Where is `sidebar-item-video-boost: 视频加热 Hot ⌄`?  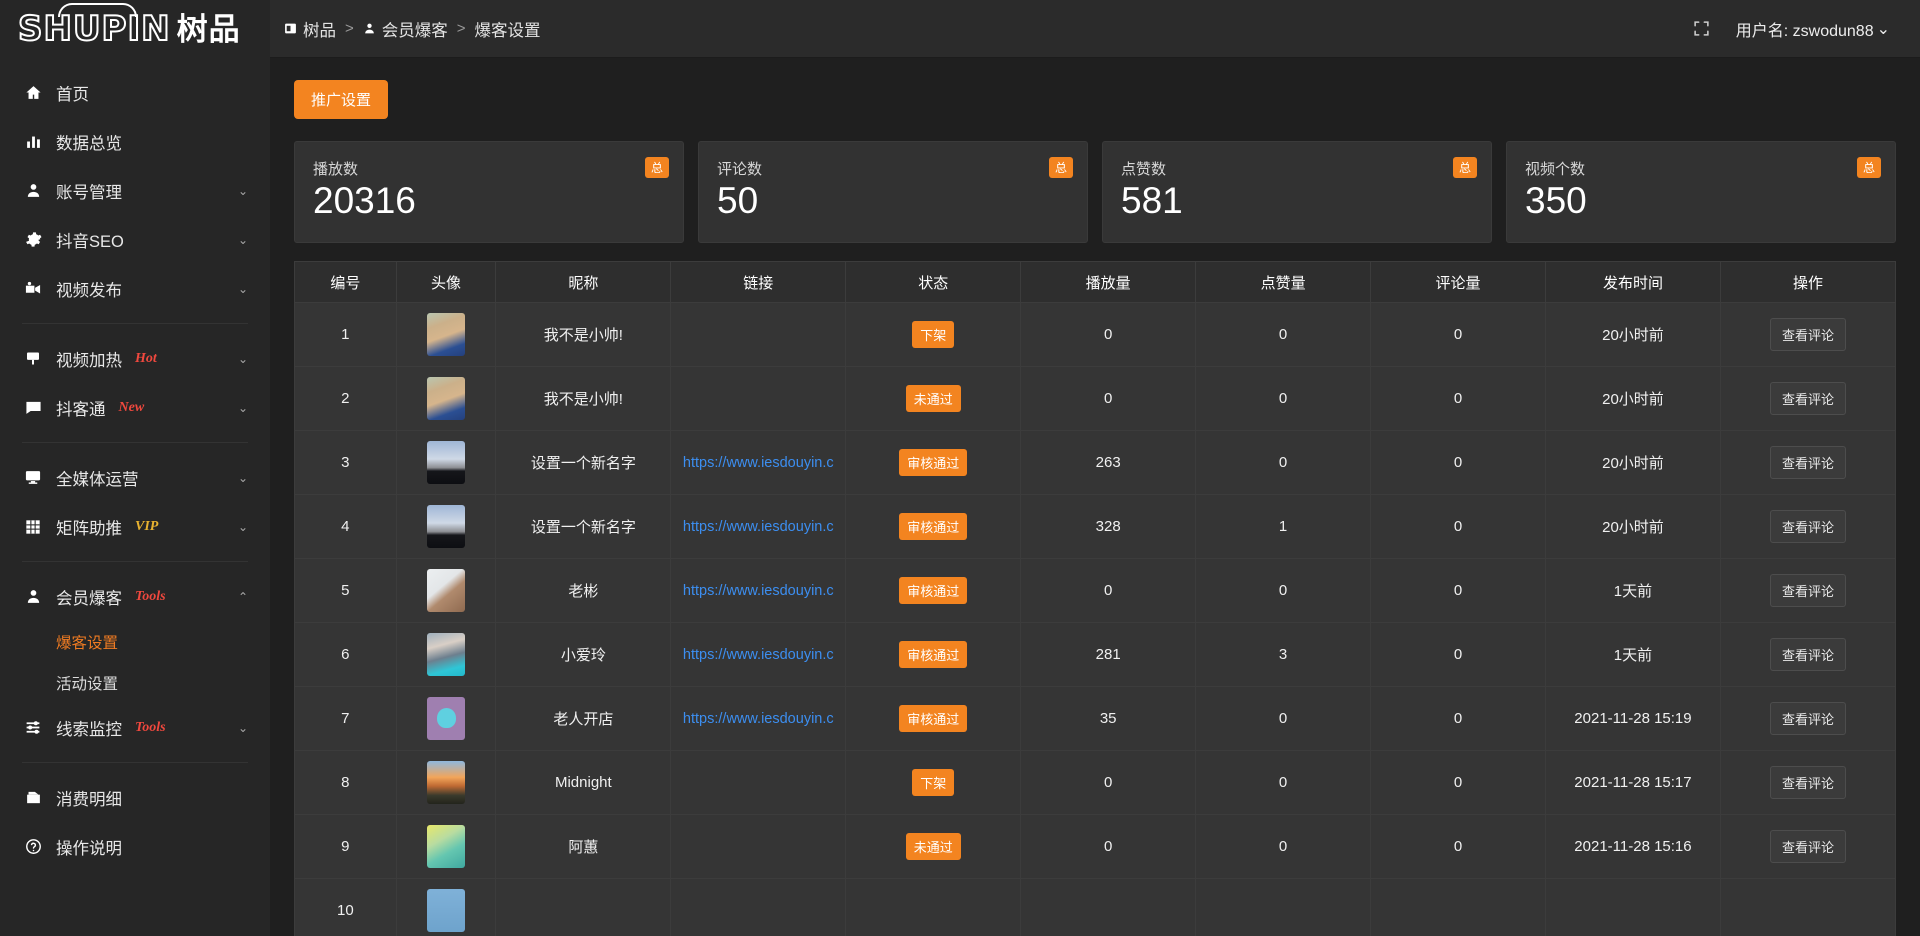 sidebar-item-video-boost: 视频加热 Hot ⌄ is located at coordinates (135, 358).